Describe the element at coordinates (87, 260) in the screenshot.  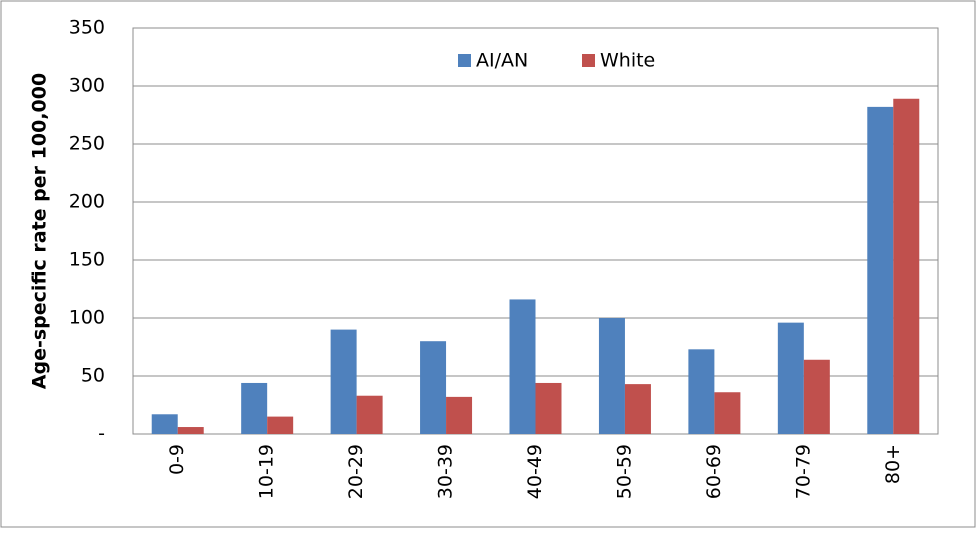
I see `y-tick-label: 150` at that location.